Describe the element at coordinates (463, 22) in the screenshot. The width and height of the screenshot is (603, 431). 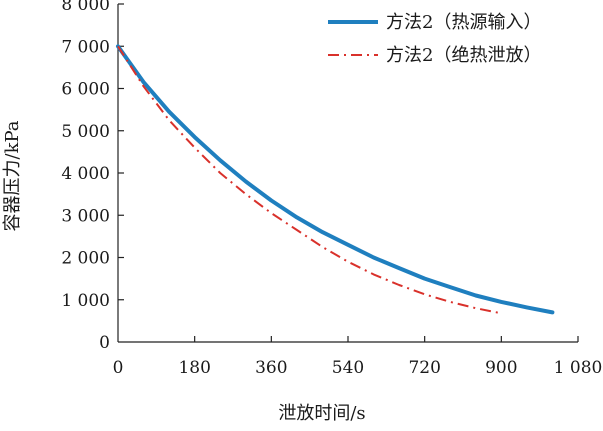
I see `legend-label-1: 方法2（热源输入）` at that location.